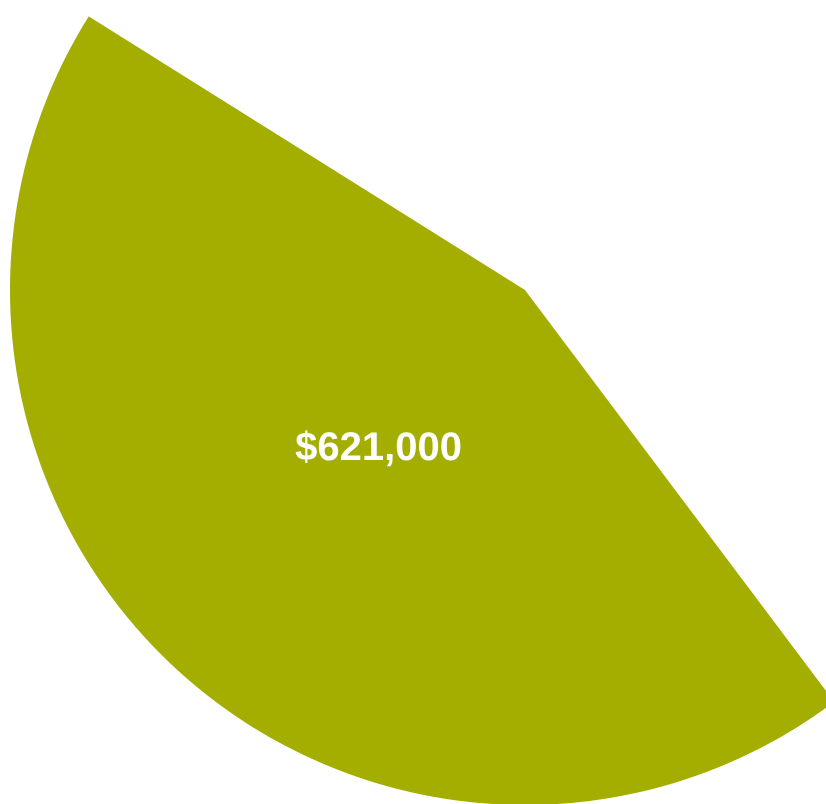 This screenshot has width=826, height=804. I want to click on labels-layer: $621,000, so click(378, 447).